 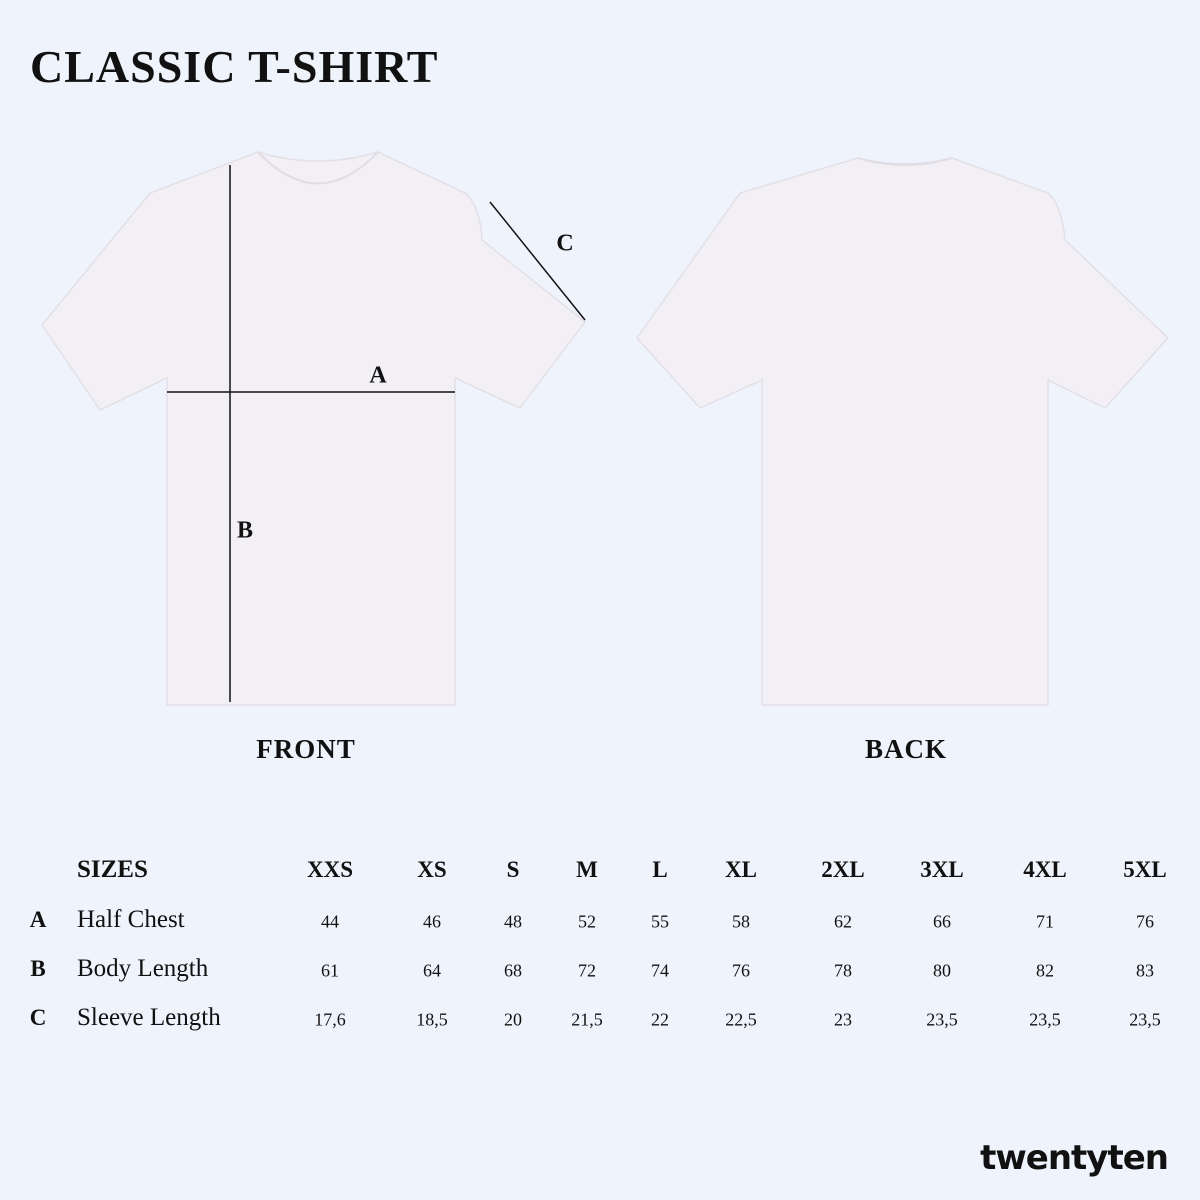 I want to click on size-header-cell: XS, so click(x=432, y=869).